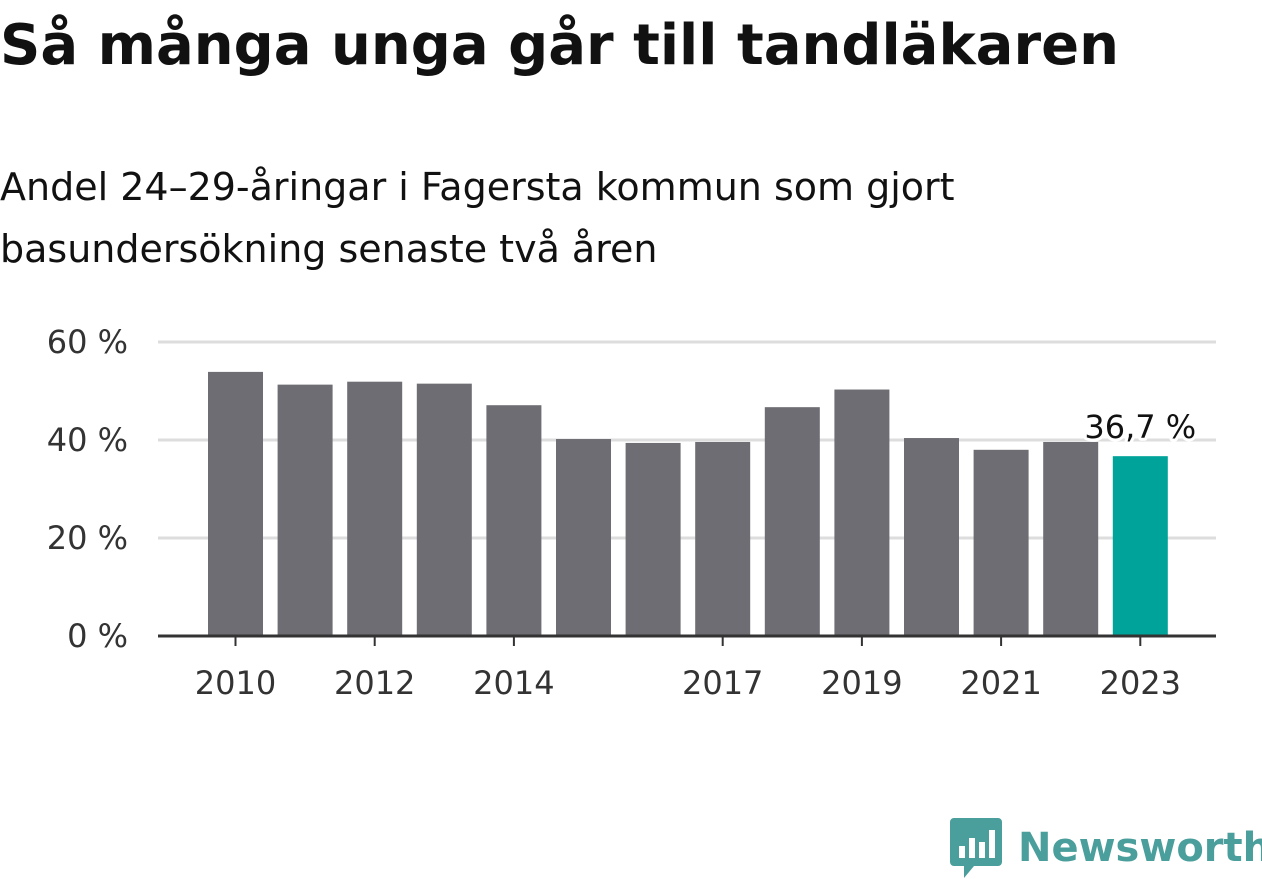 Image resolution: width=1262 pixels, height=879 pixels. What do you see at coordinates (1140, 546) in the screenshot?
I see `bar-highlight` at bounding box center [1140, 546].